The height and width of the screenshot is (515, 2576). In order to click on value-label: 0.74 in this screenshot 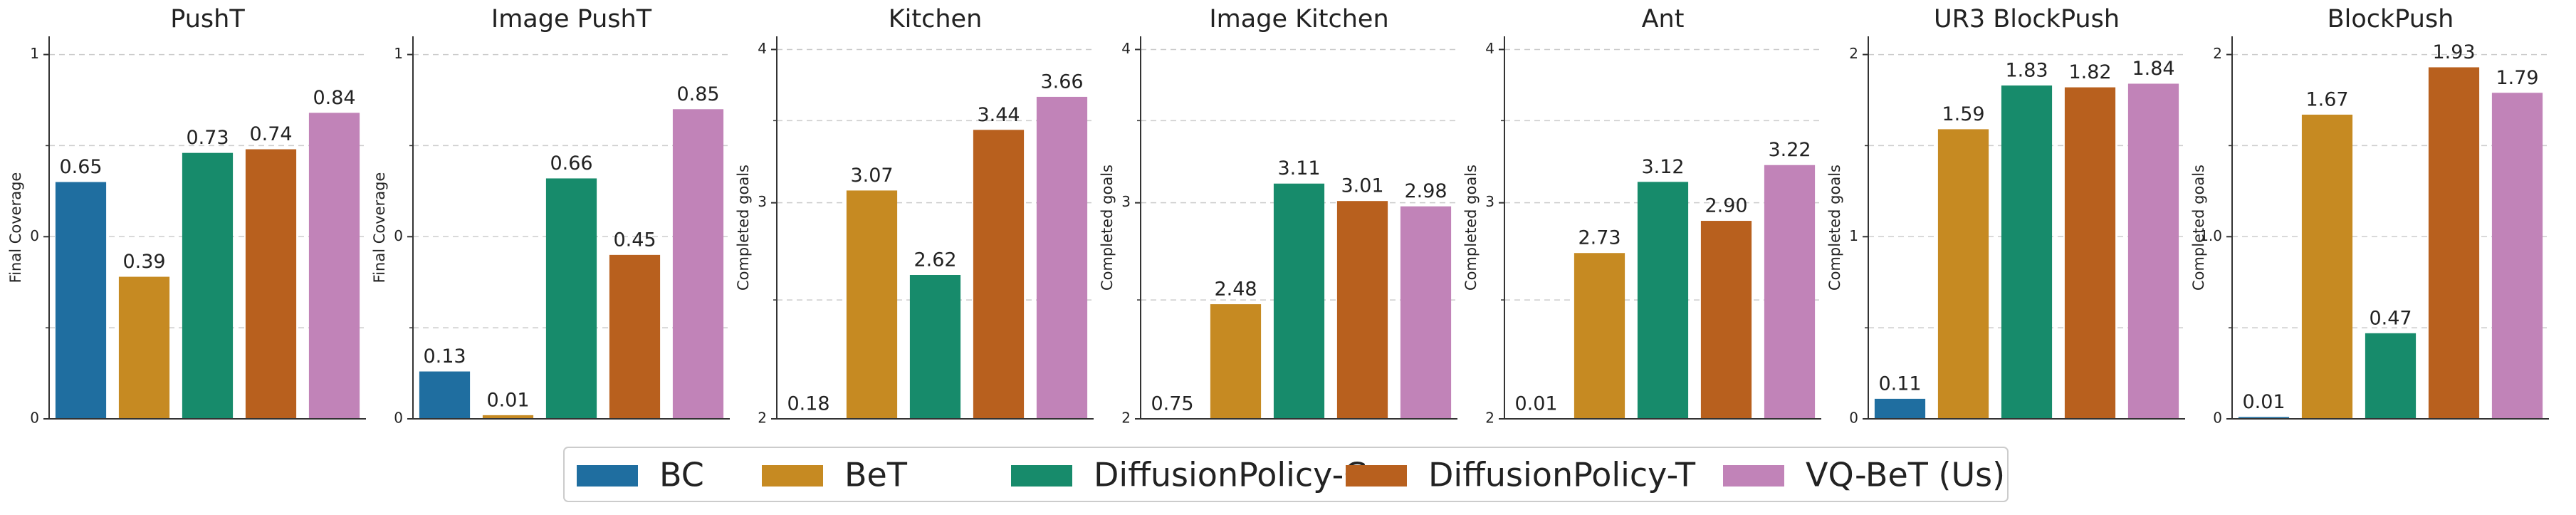, I will do `click(270, 134)`.